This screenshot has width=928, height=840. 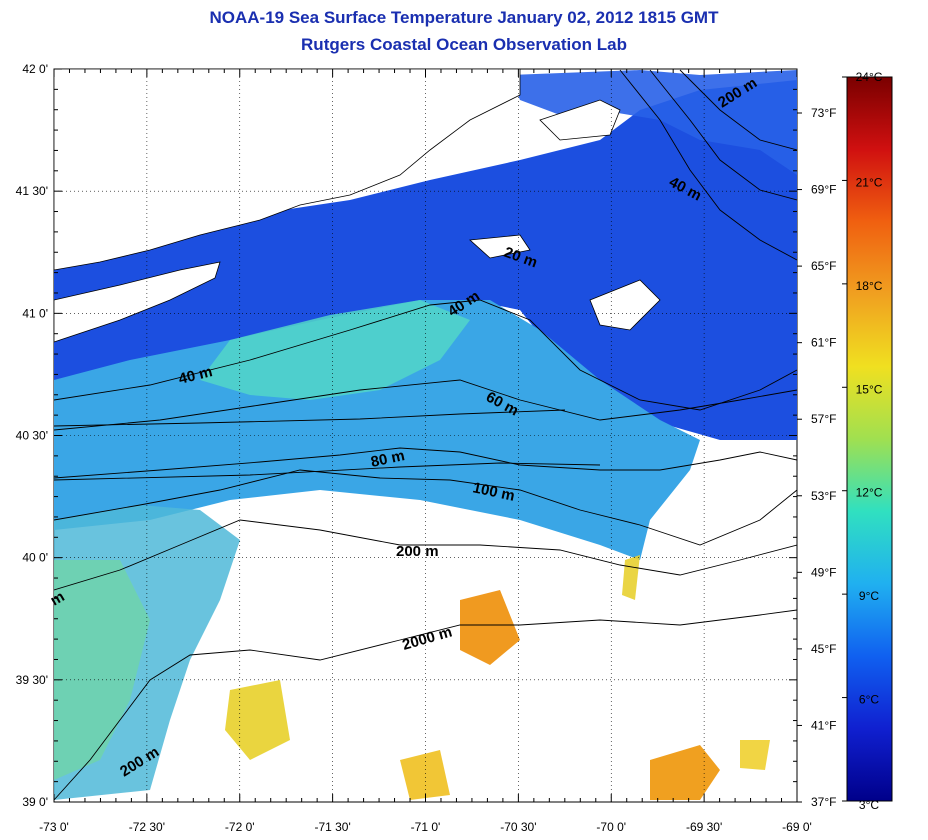 What do you see at coordinates (240, 827) in the screenshot?
I see `lon-tick-label: -72 0'` at bounding box center [240, 827].